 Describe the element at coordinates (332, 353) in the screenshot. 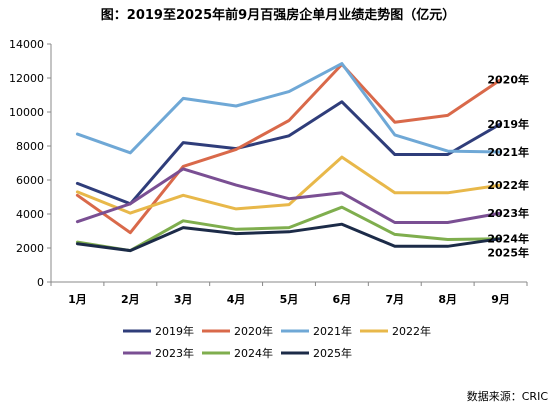

I see `legend-label: 2025年` at that location.